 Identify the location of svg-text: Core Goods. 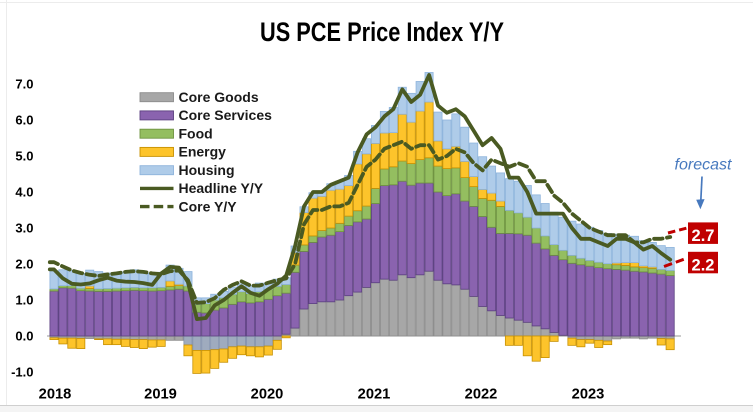
(219, 97).